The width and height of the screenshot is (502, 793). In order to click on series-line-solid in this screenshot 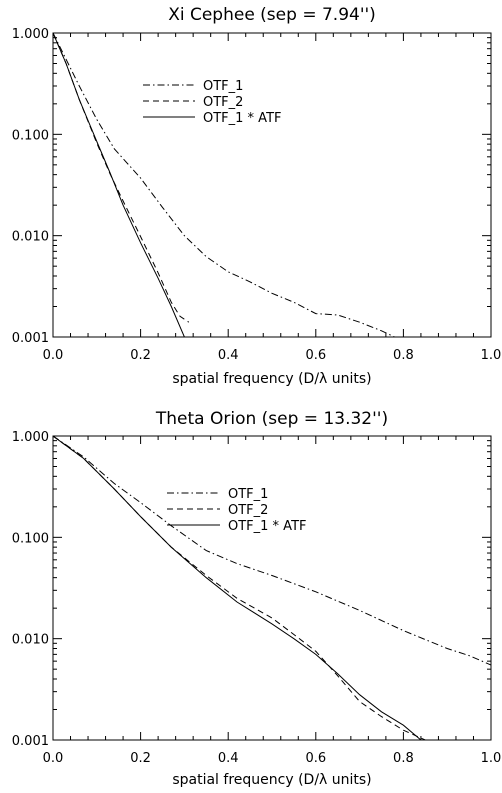, I will do `click(119, 185)`.